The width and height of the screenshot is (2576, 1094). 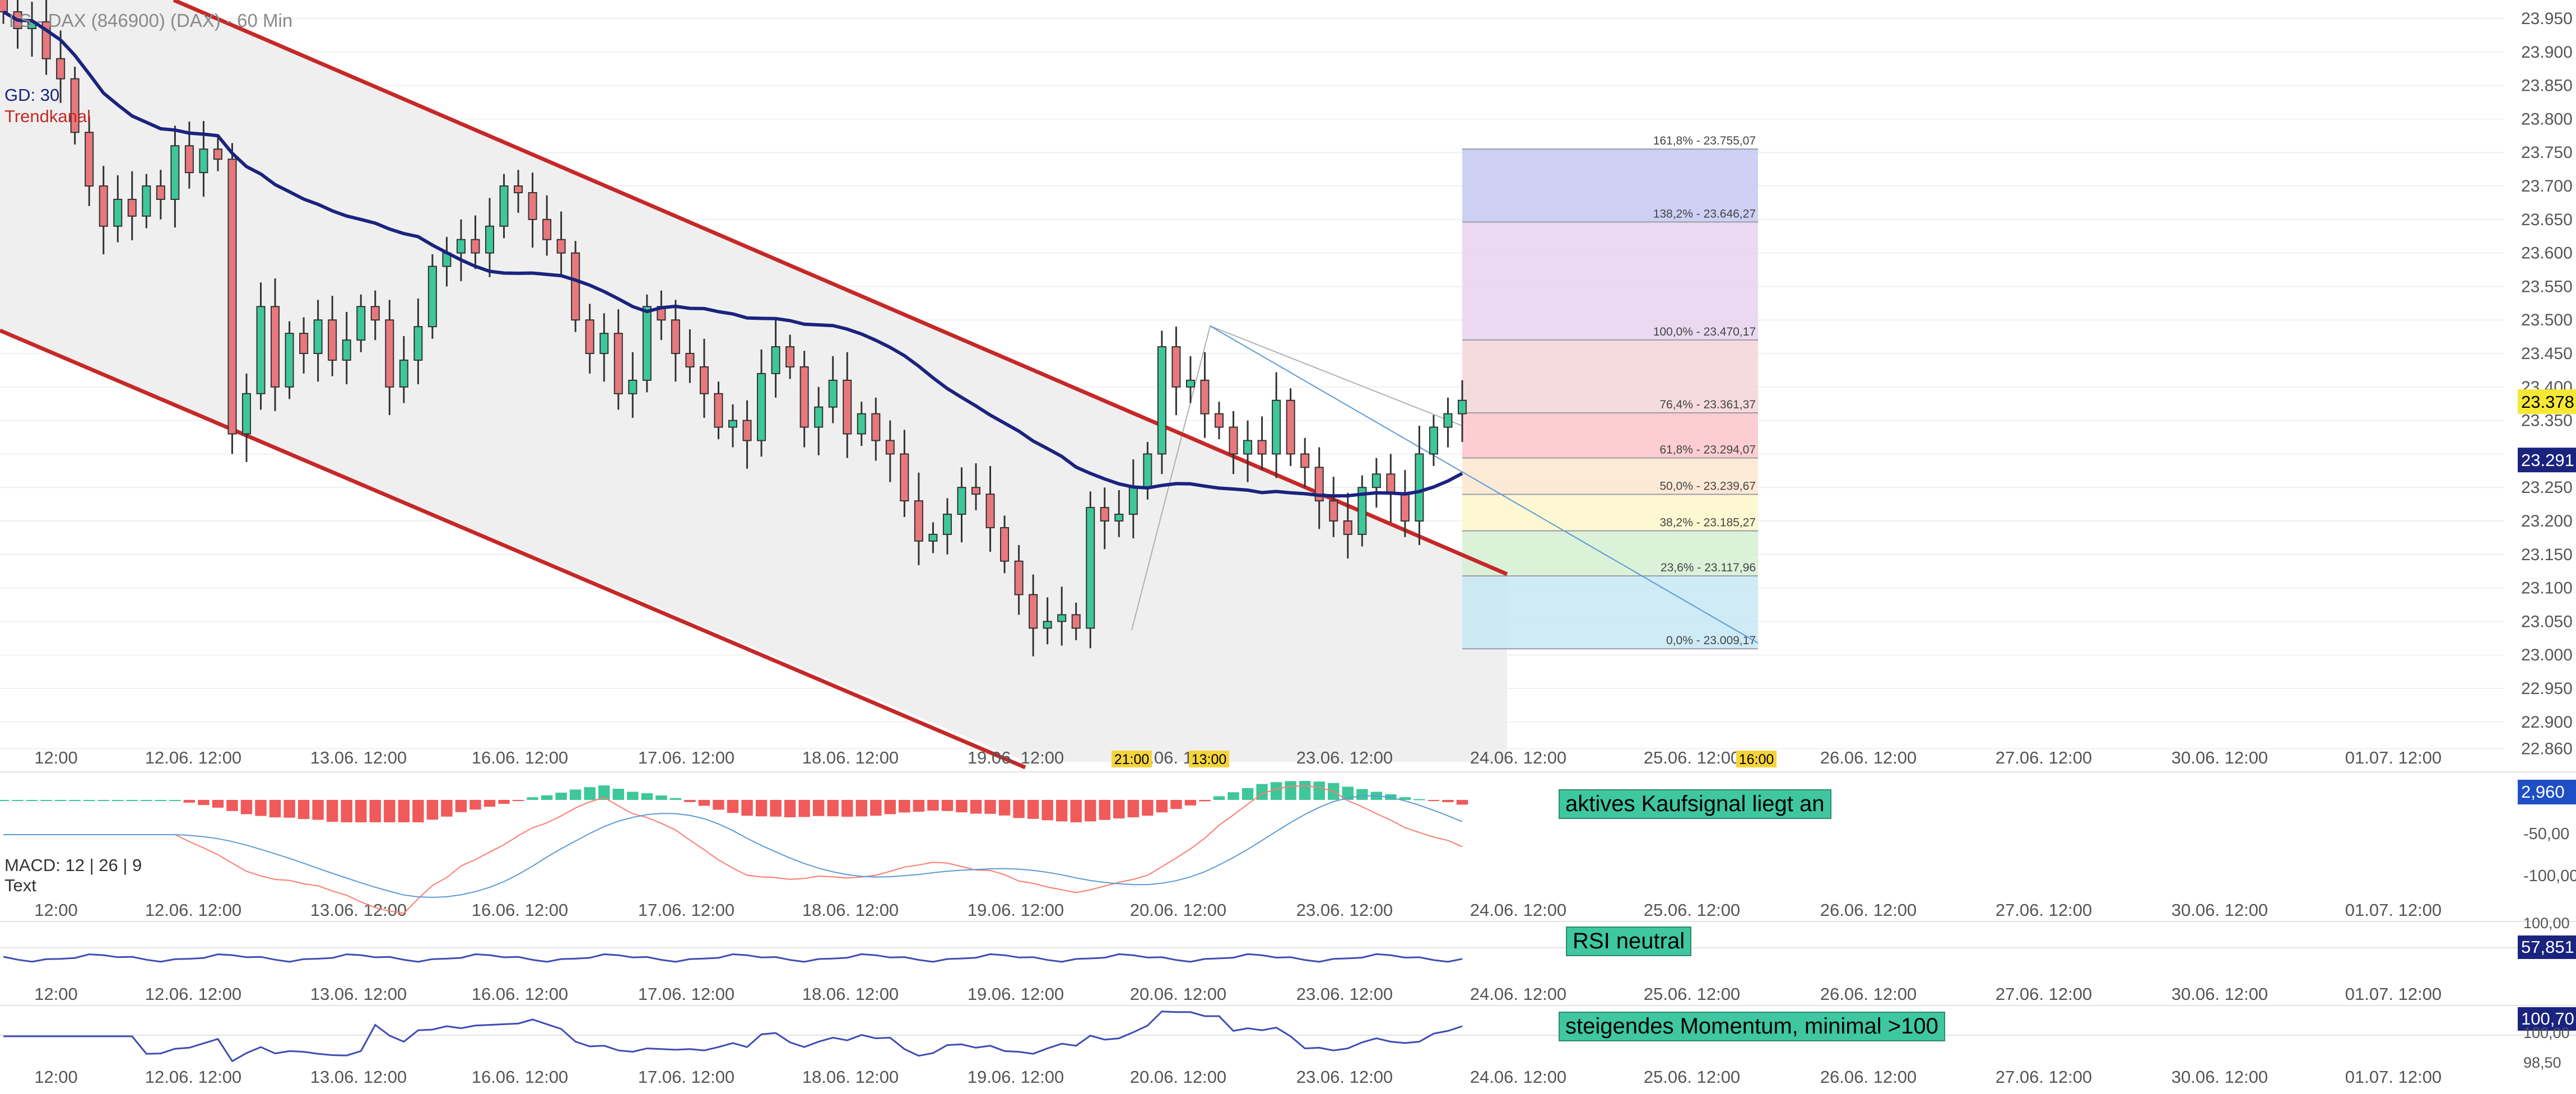 I want to click on rsi-line, so click(x=733, y=958).